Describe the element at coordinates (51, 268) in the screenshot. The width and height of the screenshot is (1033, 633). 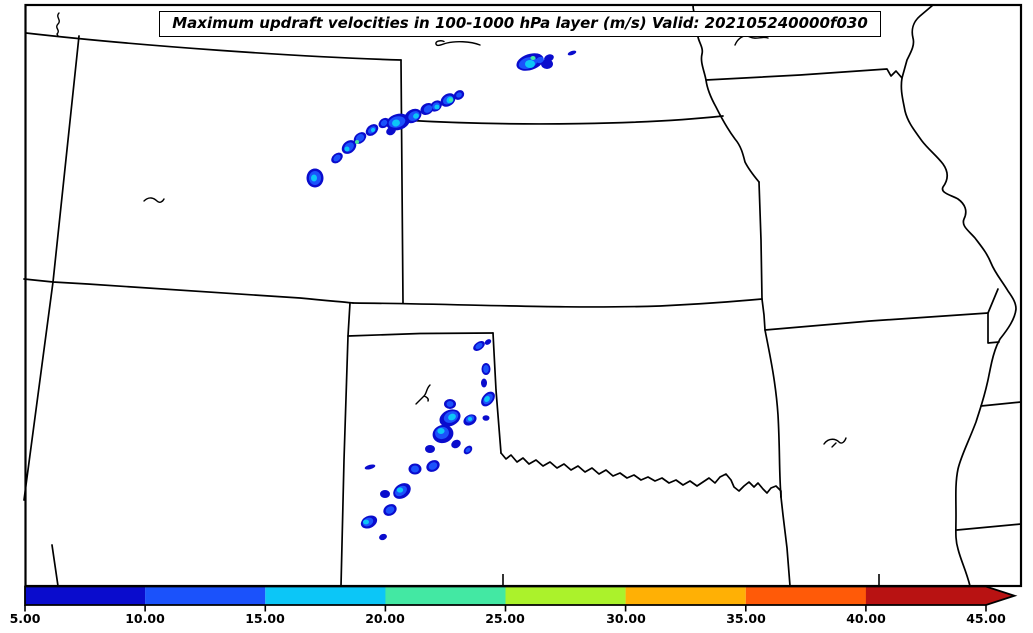
I see `border-utah-colorado-109w` at that location.